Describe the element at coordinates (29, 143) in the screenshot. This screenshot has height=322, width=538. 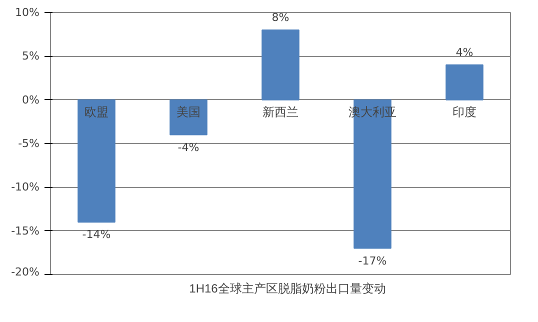
I see `y-tick-label: -5%` at that location.